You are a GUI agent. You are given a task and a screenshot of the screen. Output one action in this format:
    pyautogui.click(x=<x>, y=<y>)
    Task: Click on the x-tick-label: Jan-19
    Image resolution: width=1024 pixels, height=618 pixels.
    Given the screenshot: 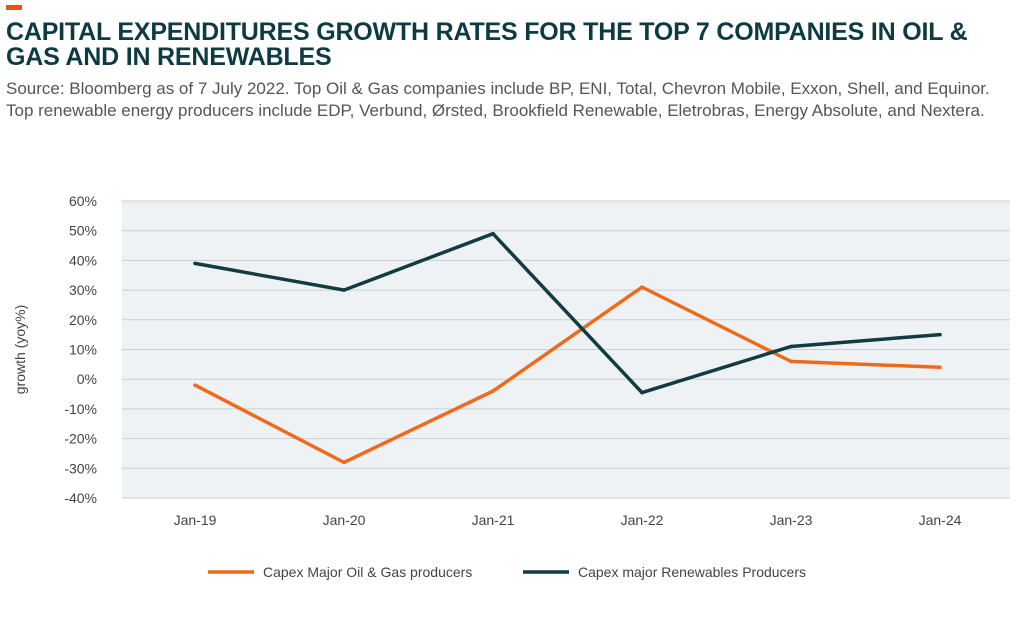 What is the action you would take?
    pyautogui.click(x=195, y=520)
    